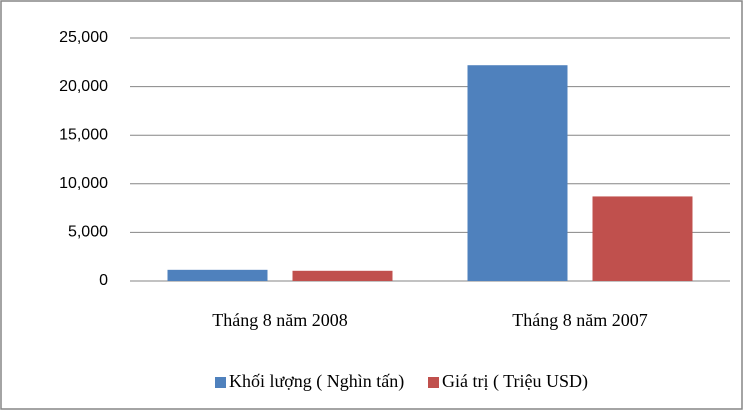 The width and height of the screenshot is (743, 410). What do you see at coordinates (83, 134) in the screenshot?
I see `y-tick-label: 15,000` at bounding box center [83, 134].